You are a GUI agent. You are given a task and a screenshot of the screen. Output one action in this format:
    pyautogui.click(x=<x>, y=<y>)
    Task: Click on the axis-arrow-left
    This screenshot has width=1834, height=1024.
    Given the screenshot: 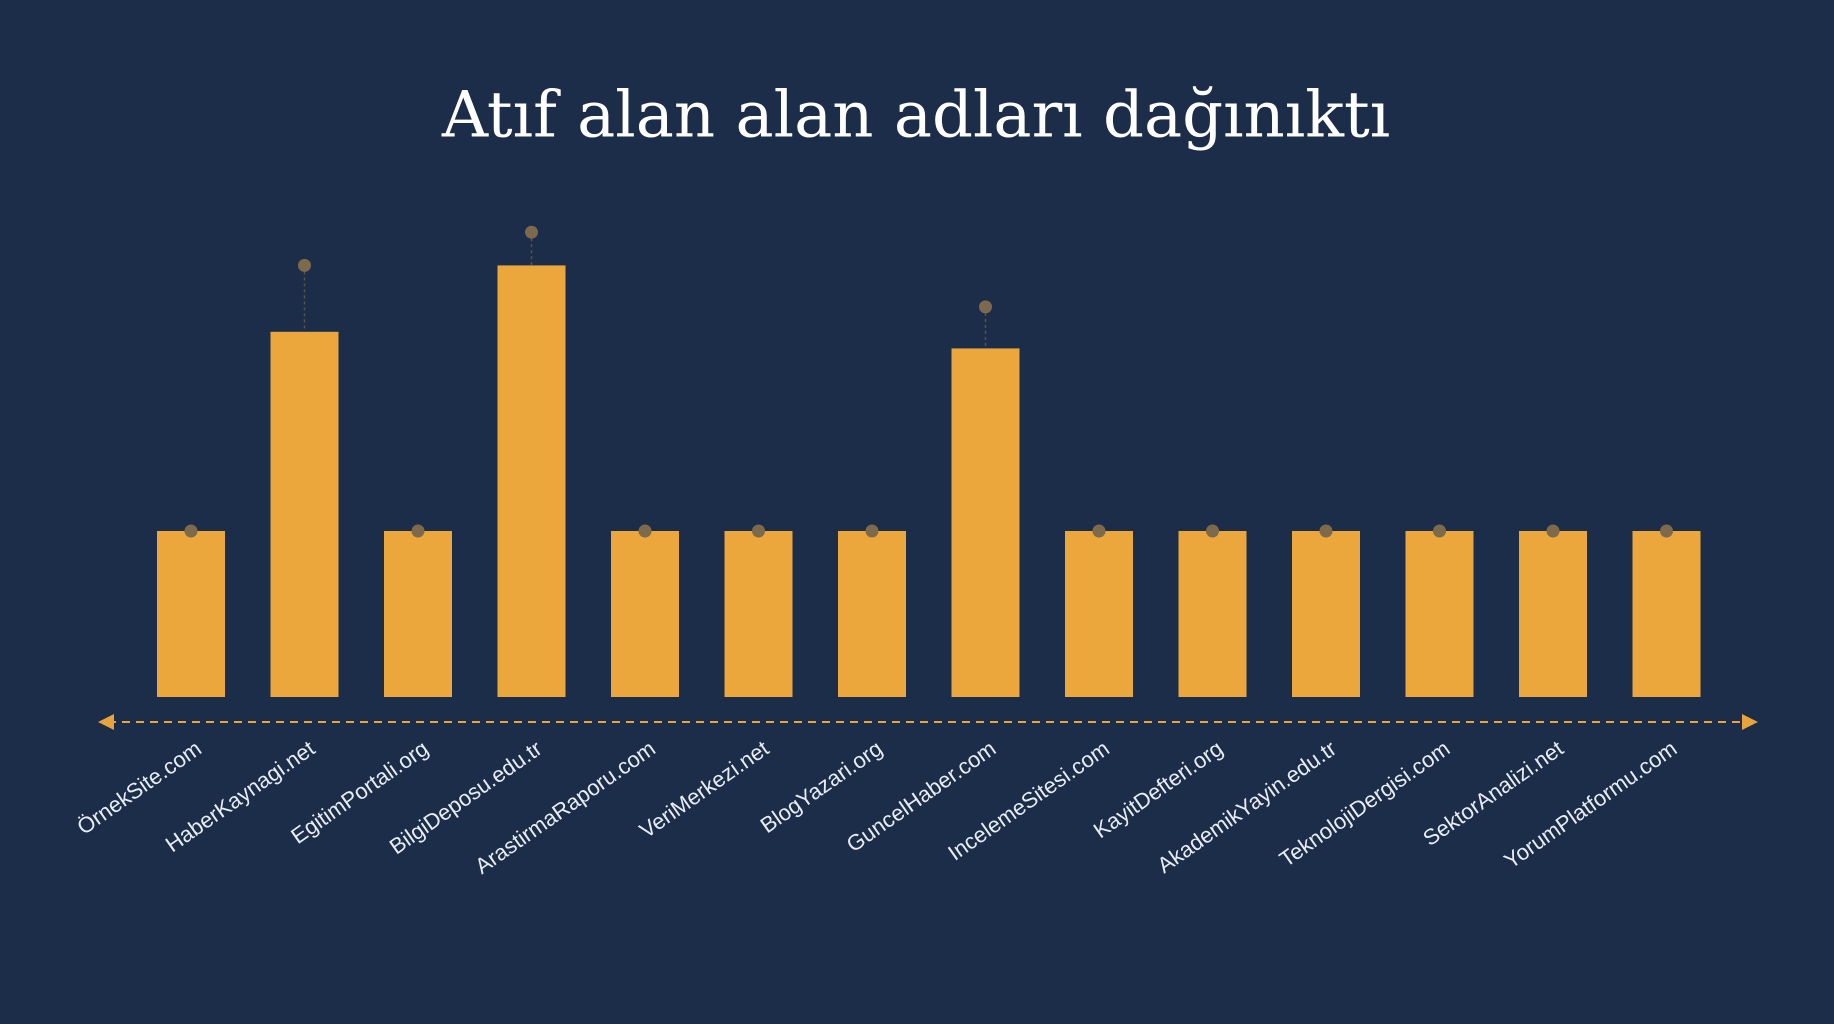 What is the action you would take?
    pyautogui.click(x=106, y=722)
    